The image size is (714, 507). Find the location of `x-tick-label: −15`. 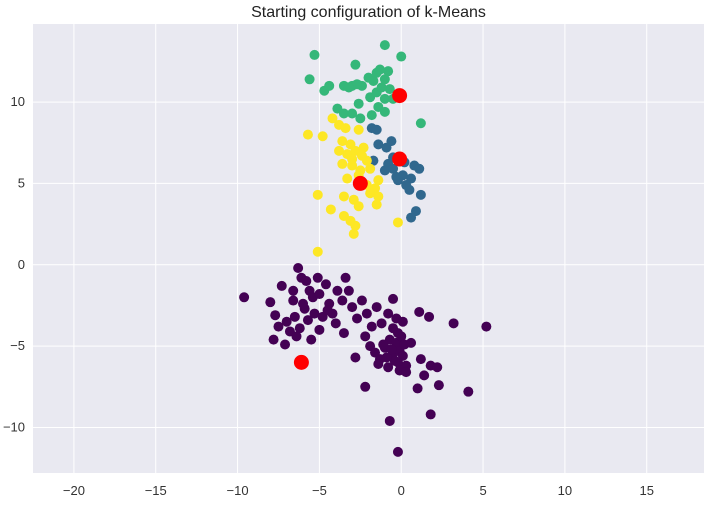

x-tick-label: −15 is located at coordinates (156, 490).